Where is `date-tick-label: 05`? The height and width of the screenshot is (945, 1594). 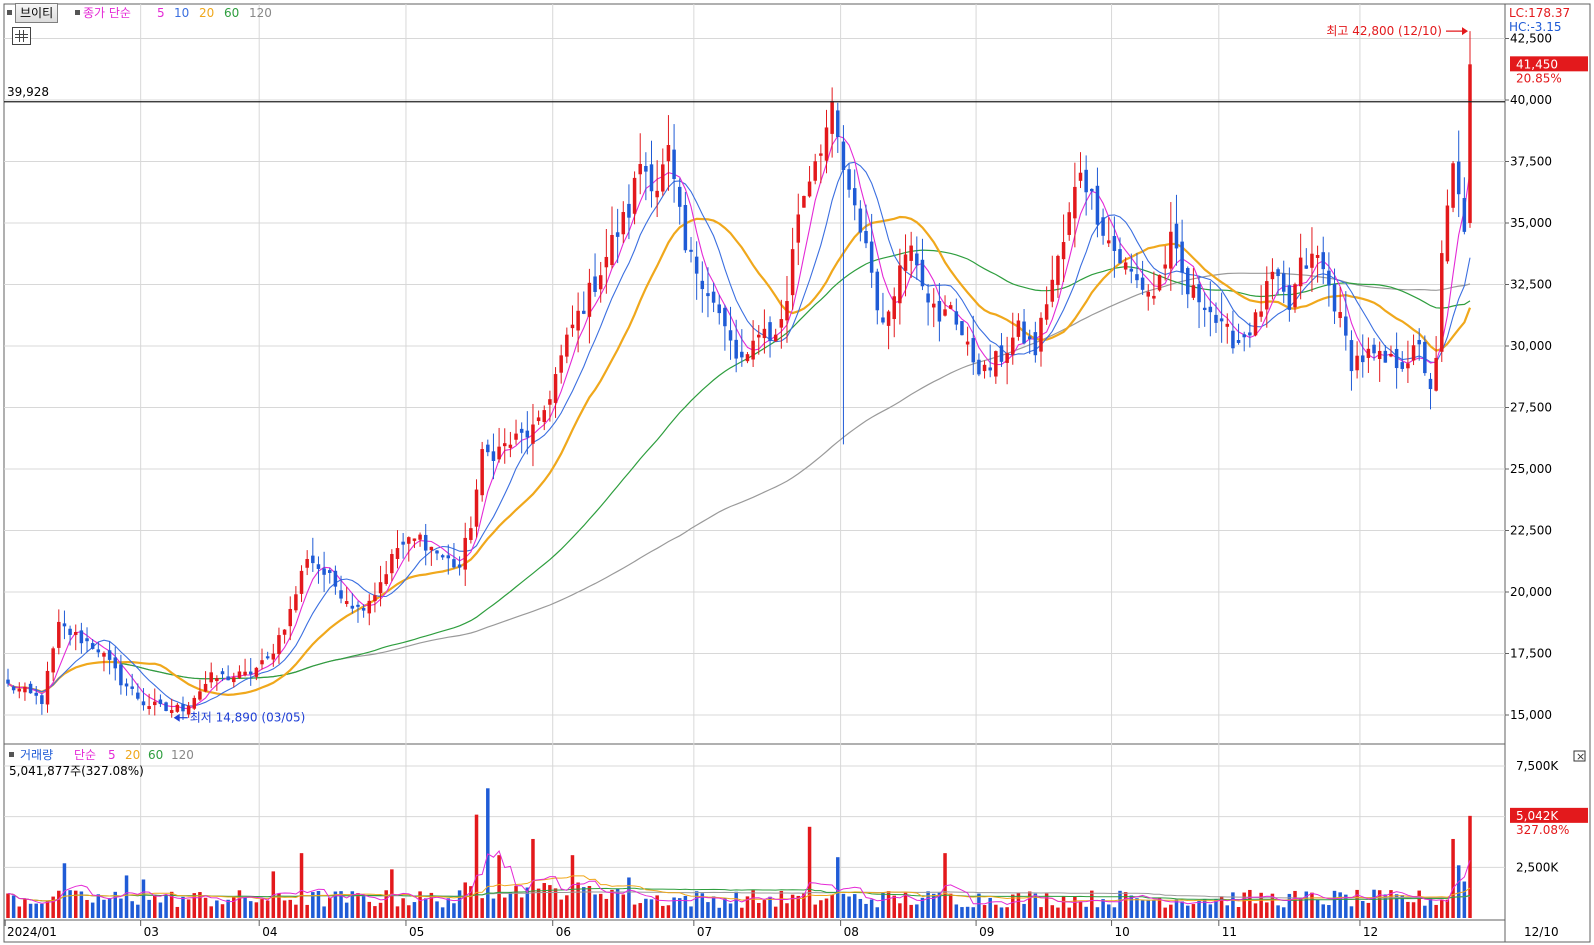 date-tick-label: 05 is located at coordinates (416, 932).